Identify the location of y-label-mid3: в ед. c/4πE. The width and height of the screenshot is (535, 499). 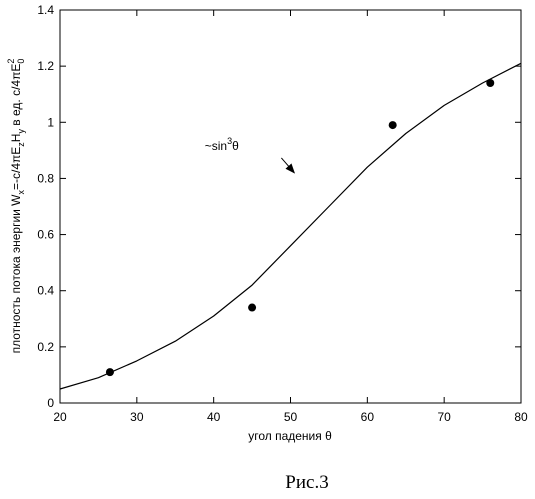
(16, 96).